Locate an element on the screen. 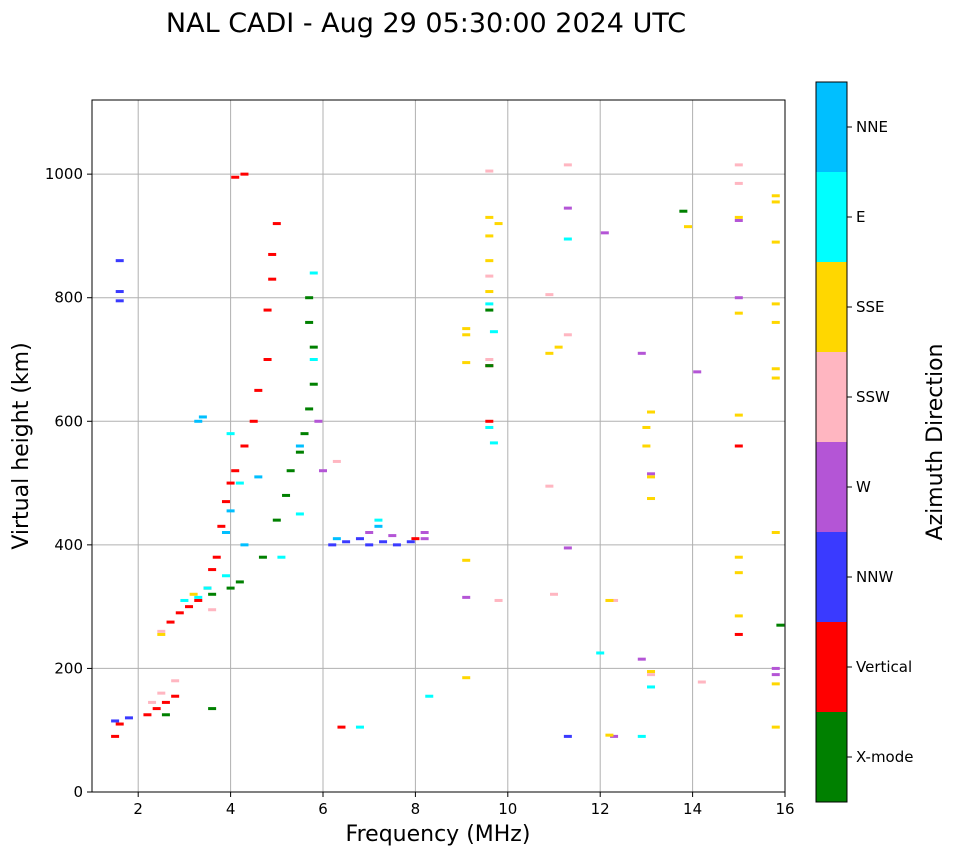 The image size is (958, 857). x-tick-label: 12 is located at coordinates (600, 809).